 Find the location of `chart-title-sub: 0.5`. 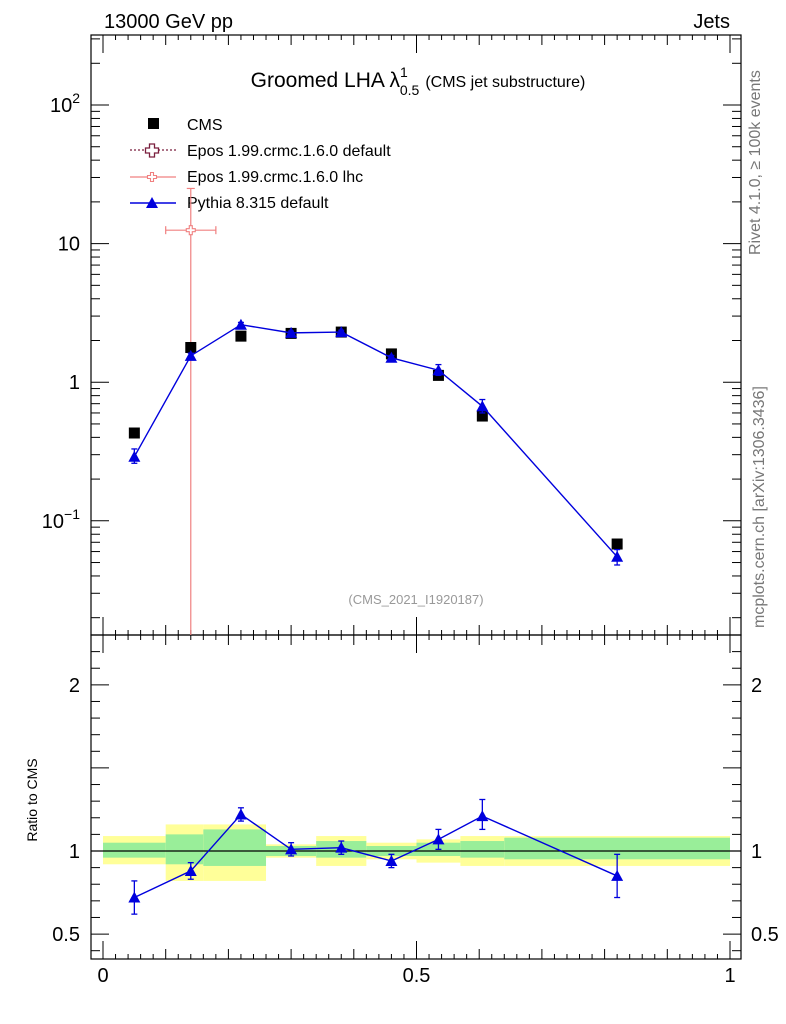

chart-title-sub: 0.5 is located at coordinates (410, 90).